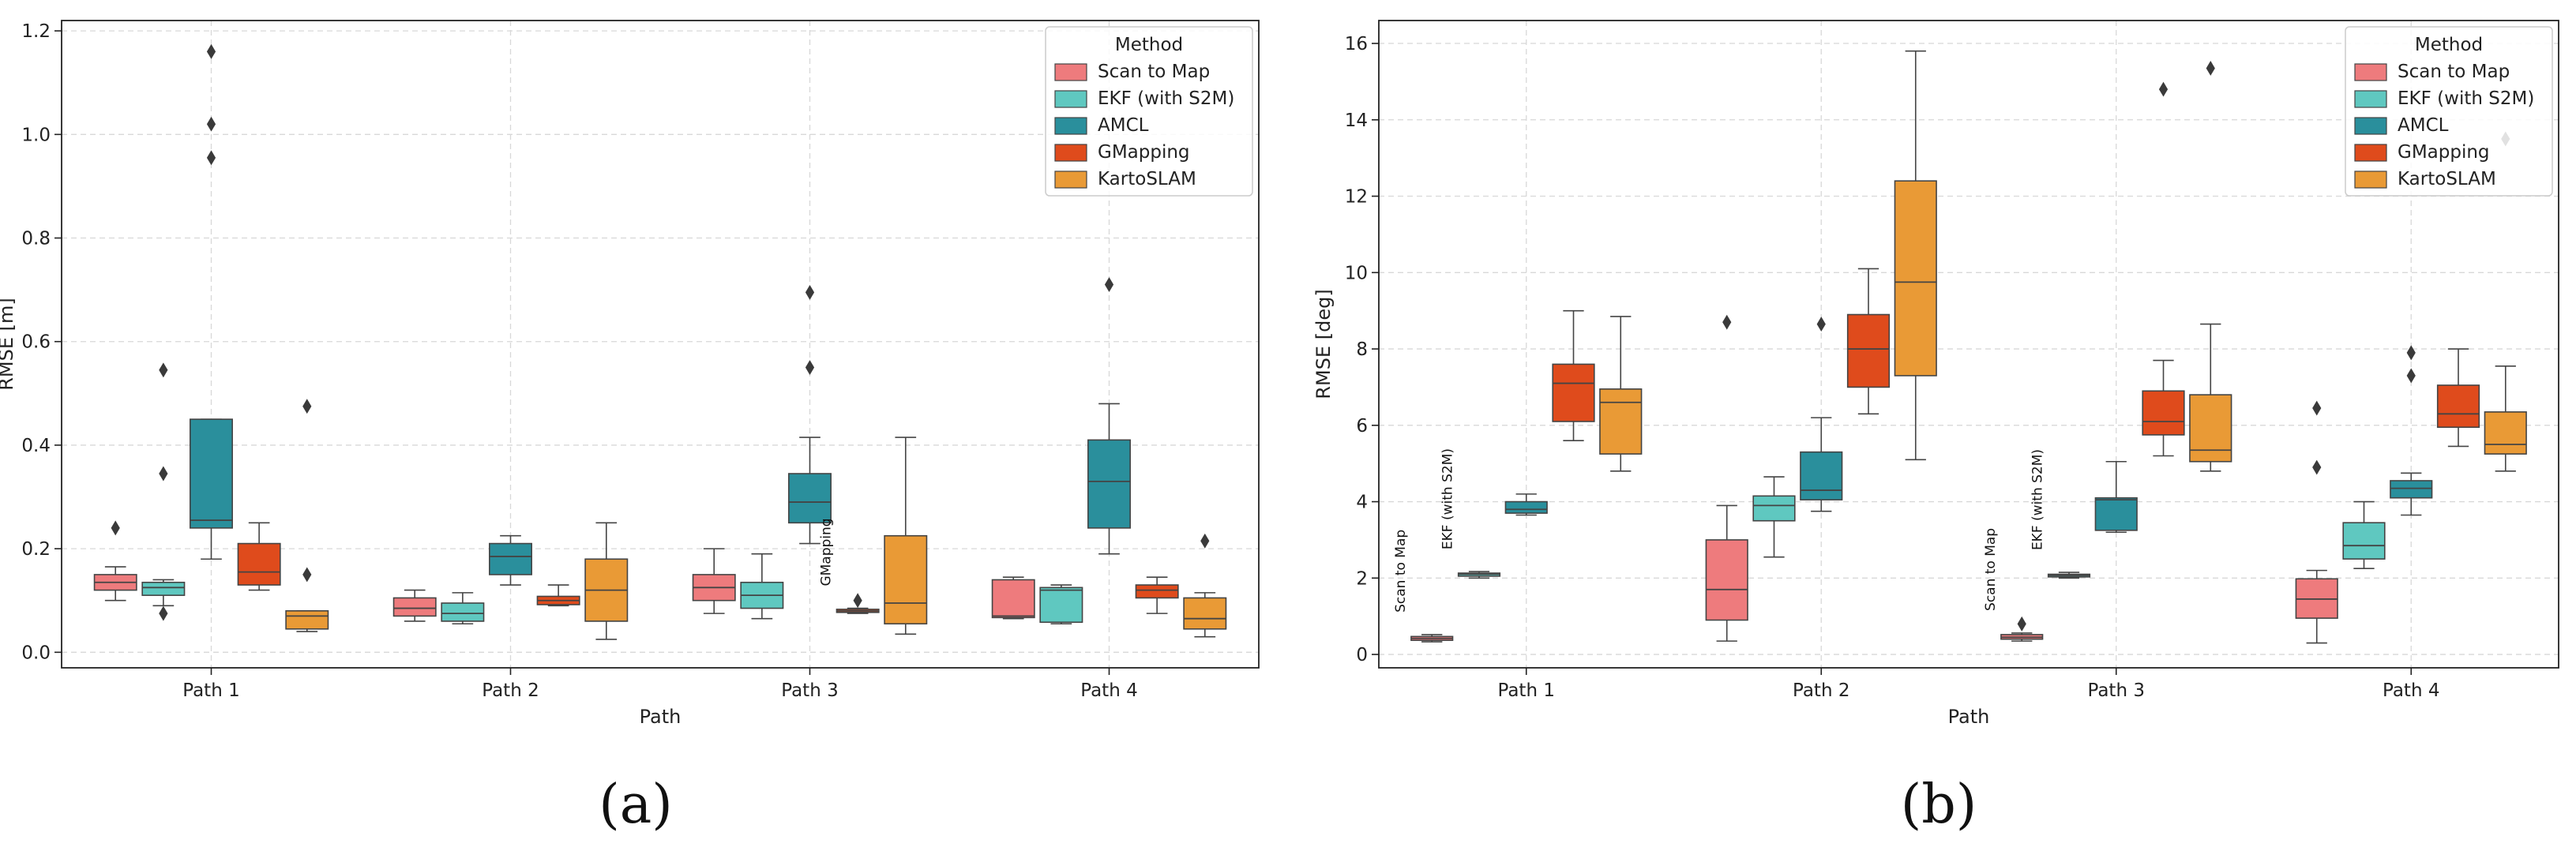  I want to click on y-tick-label: 0.2, so click(36, 549).